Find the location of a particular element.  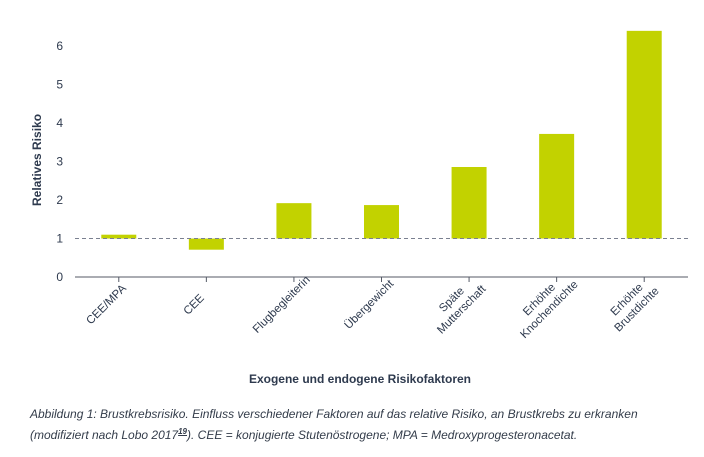

y-tick-label: 4 is located at coordinates (59, 123).